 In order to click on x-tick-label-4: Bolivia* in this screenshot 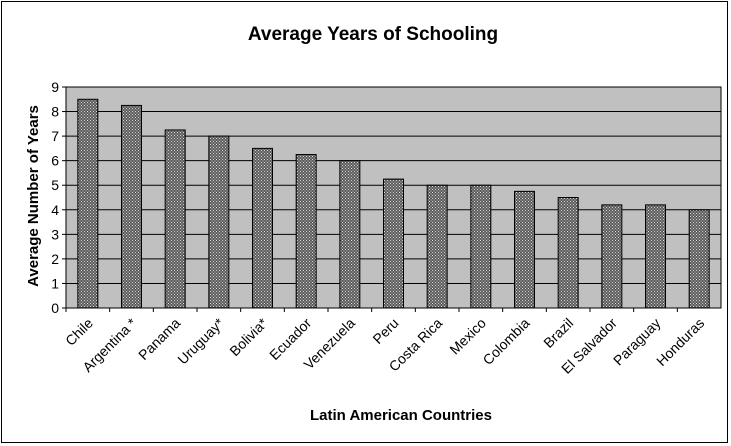, I will do `click(248, 336)`.